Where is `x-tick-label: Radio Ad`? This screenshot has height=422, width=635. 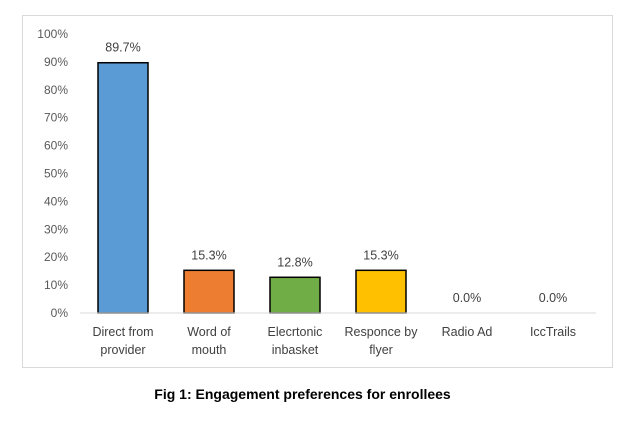
x-tick-label: Radio Ad is located at coordinates (467, 332).